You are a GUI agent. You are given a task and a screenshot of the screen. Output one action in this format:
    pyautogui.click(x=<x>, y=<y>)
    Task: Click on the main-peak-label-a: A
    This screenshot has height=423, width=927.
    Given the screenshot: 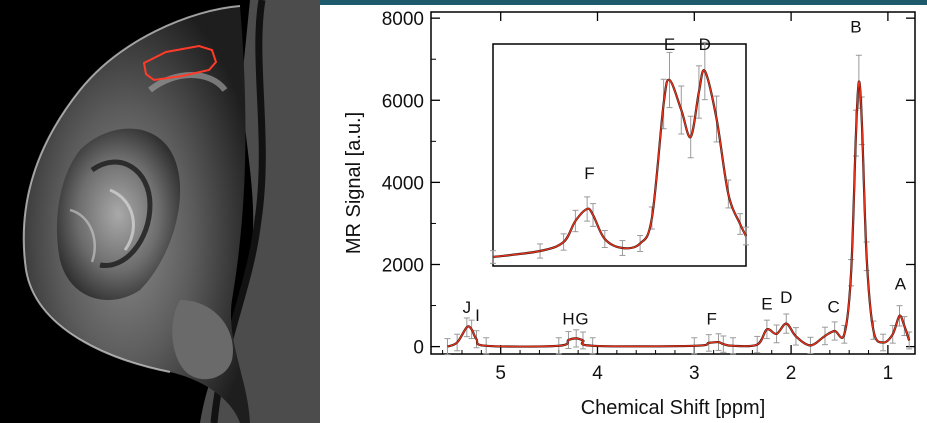 What is the action you would take?
    pyautogui.click(x=901, y=284)
    